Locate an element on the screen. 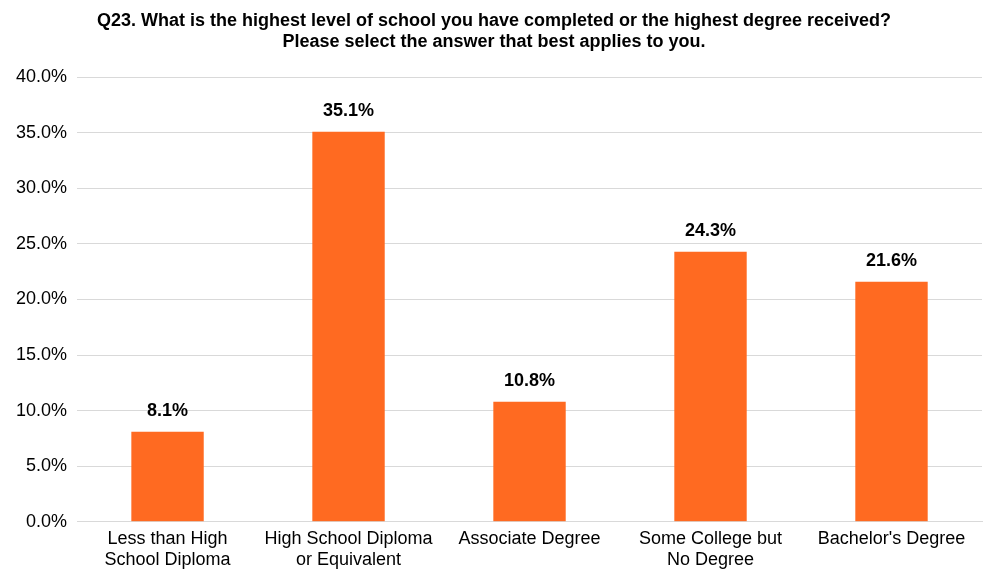  y-tick-label: 35.0% is located at coordinates (41, 131).